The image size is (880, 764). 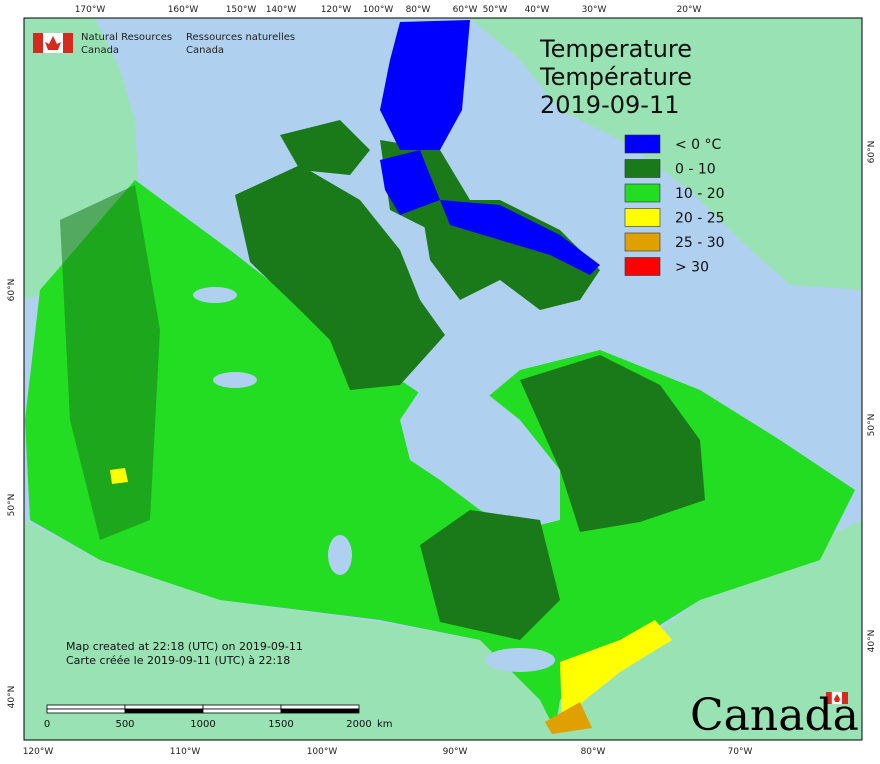 What do you see at coordinates (183, 10) in the screenshot?
I see `longitude-label: 160°W` at bounding box center [183, 10].